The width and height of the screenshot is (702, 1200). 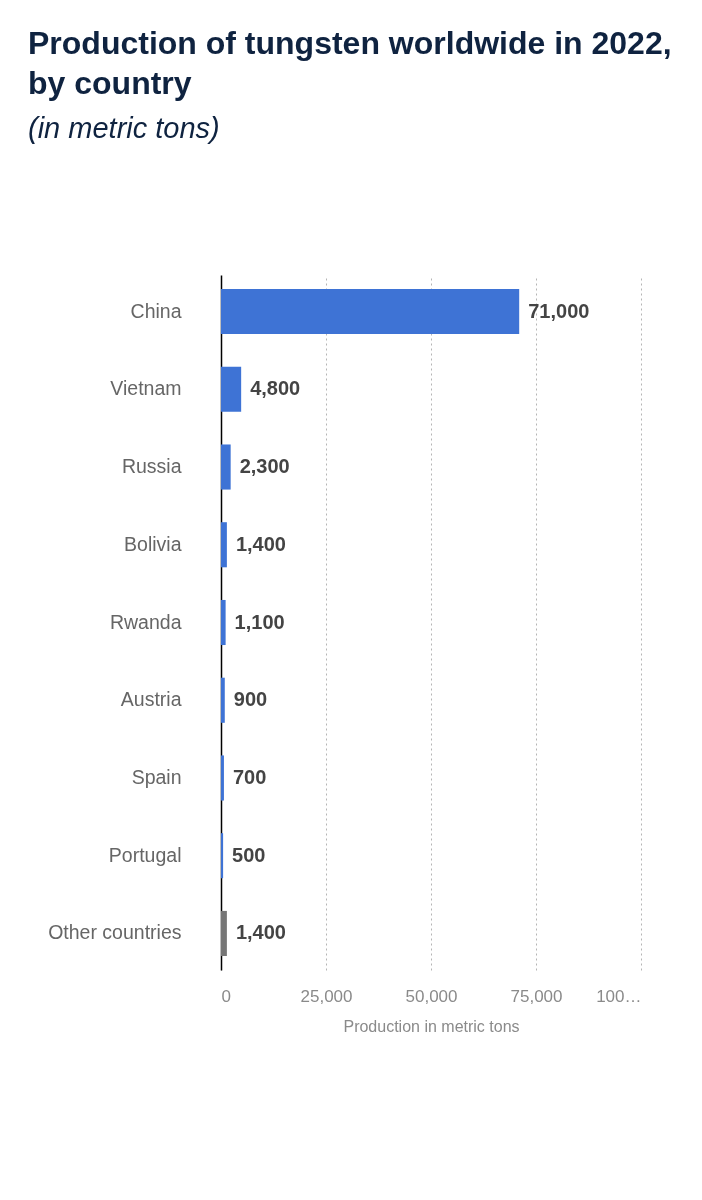 I want to click on y-tick-label: Vietnam, so click(x=146, y=388).